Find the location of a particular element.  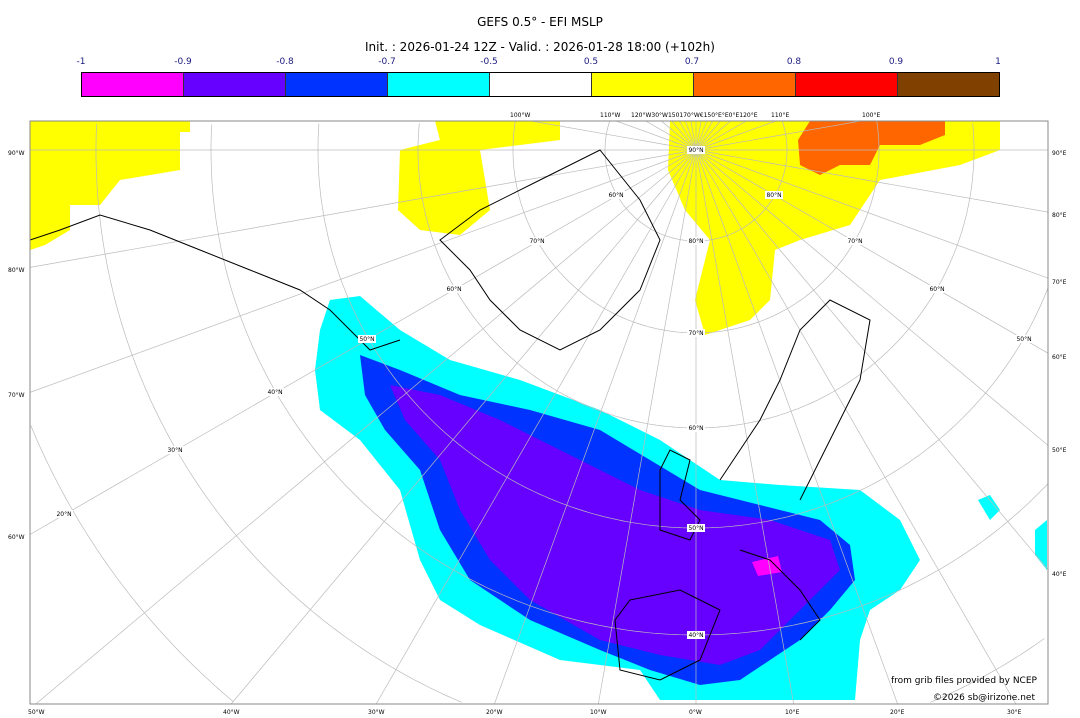

colorbar-tick: 0.8 is located at coordinates (794, 62).